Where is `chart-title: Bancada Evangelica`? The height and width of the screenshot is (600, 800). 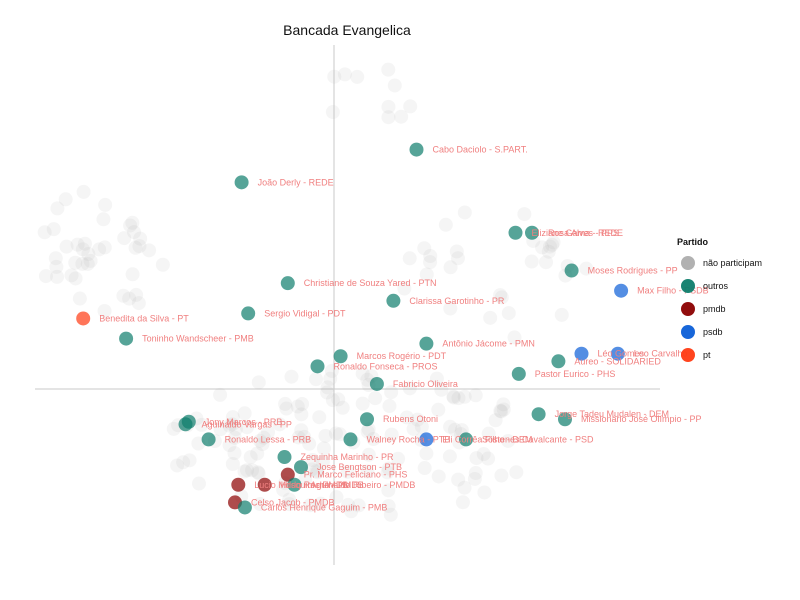
chart-title: Bancada Evangelica is located at coordinates (347, 30).